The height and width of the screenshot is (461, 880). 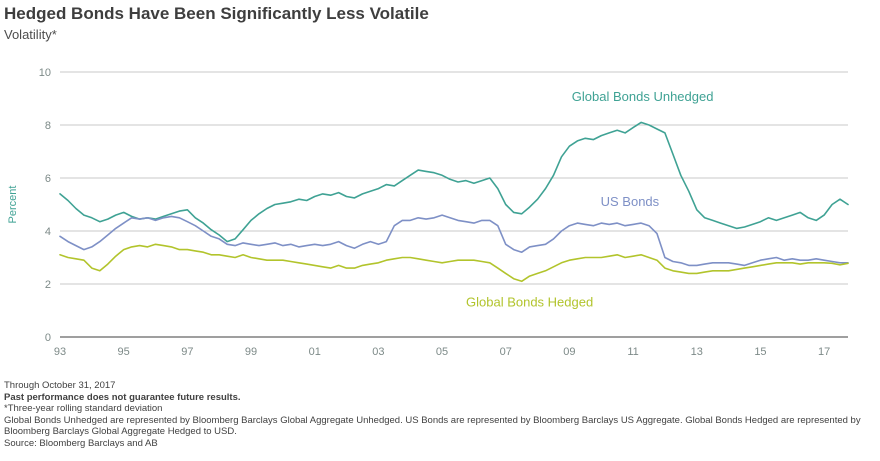 What do you see at coordinates (632, 352) in the screenshot?
I see `x-tick-label: 11` at bounding box center [632, 352].